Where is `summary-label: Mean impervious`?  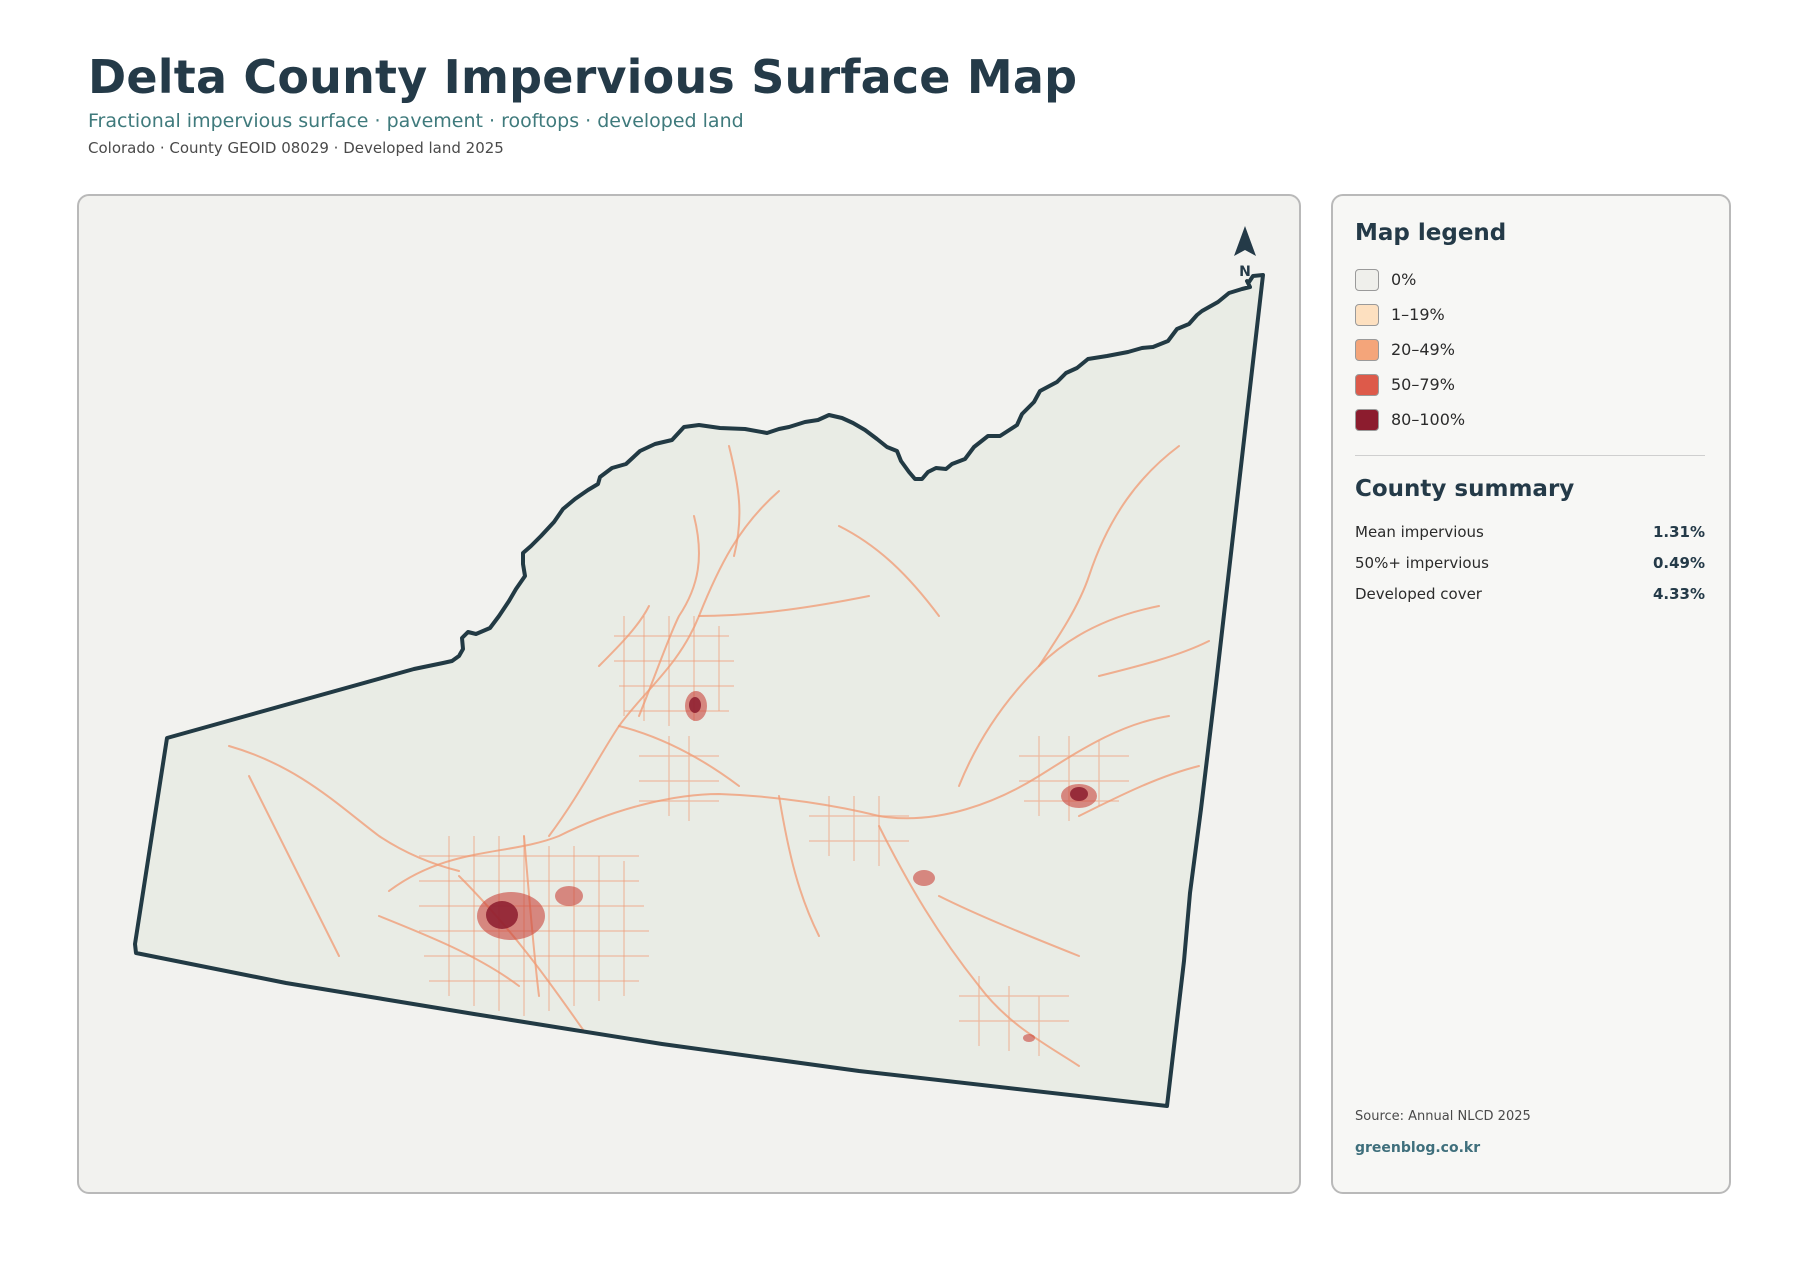 summary-label: Mean impervious is located at coordinates (1419, 531).